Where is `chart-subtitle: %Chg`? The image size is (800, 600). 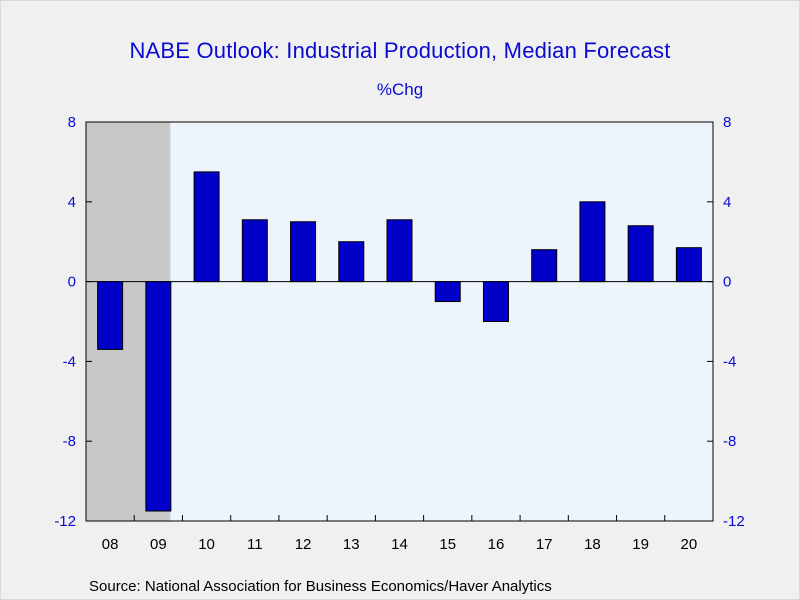 chart-subtitle: %Chg is located at coordinates (400, 89).